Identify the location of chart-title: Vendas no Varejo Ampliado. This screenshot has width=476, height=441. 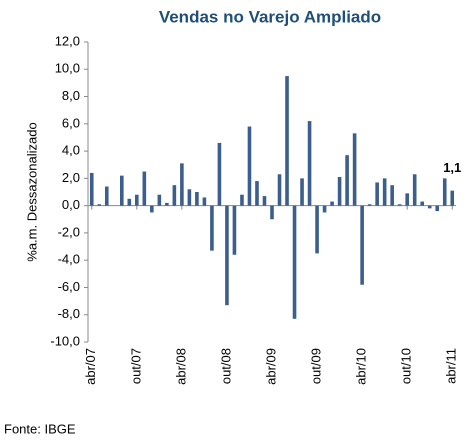
(270, 16).